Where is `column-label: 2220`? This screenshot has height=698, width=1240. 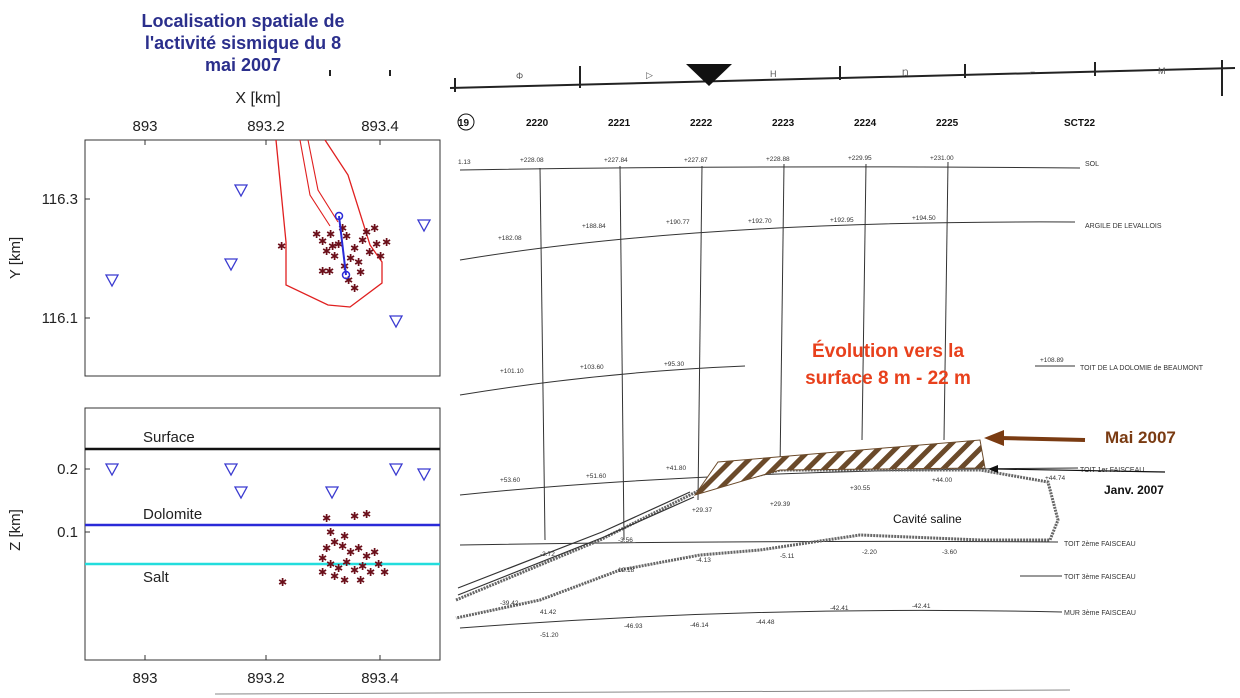
column-label: 2220 is located at coordinates (537, 123).